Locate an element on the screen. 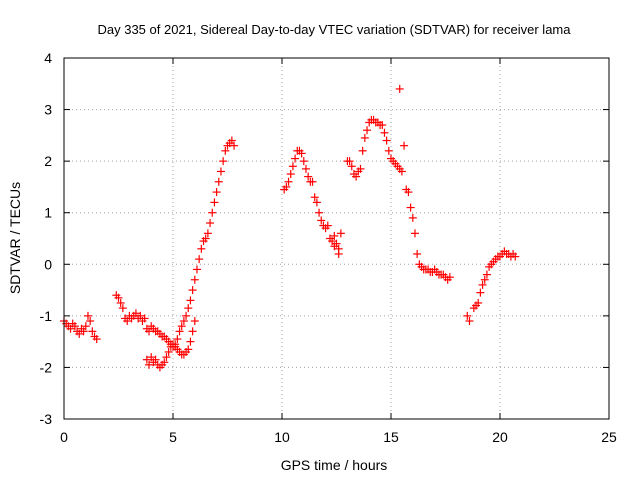 Image resolution: width=640 pixels, height=480 pixels. x-axis-label: GPS time / hours is located at coordinates (334, 465).